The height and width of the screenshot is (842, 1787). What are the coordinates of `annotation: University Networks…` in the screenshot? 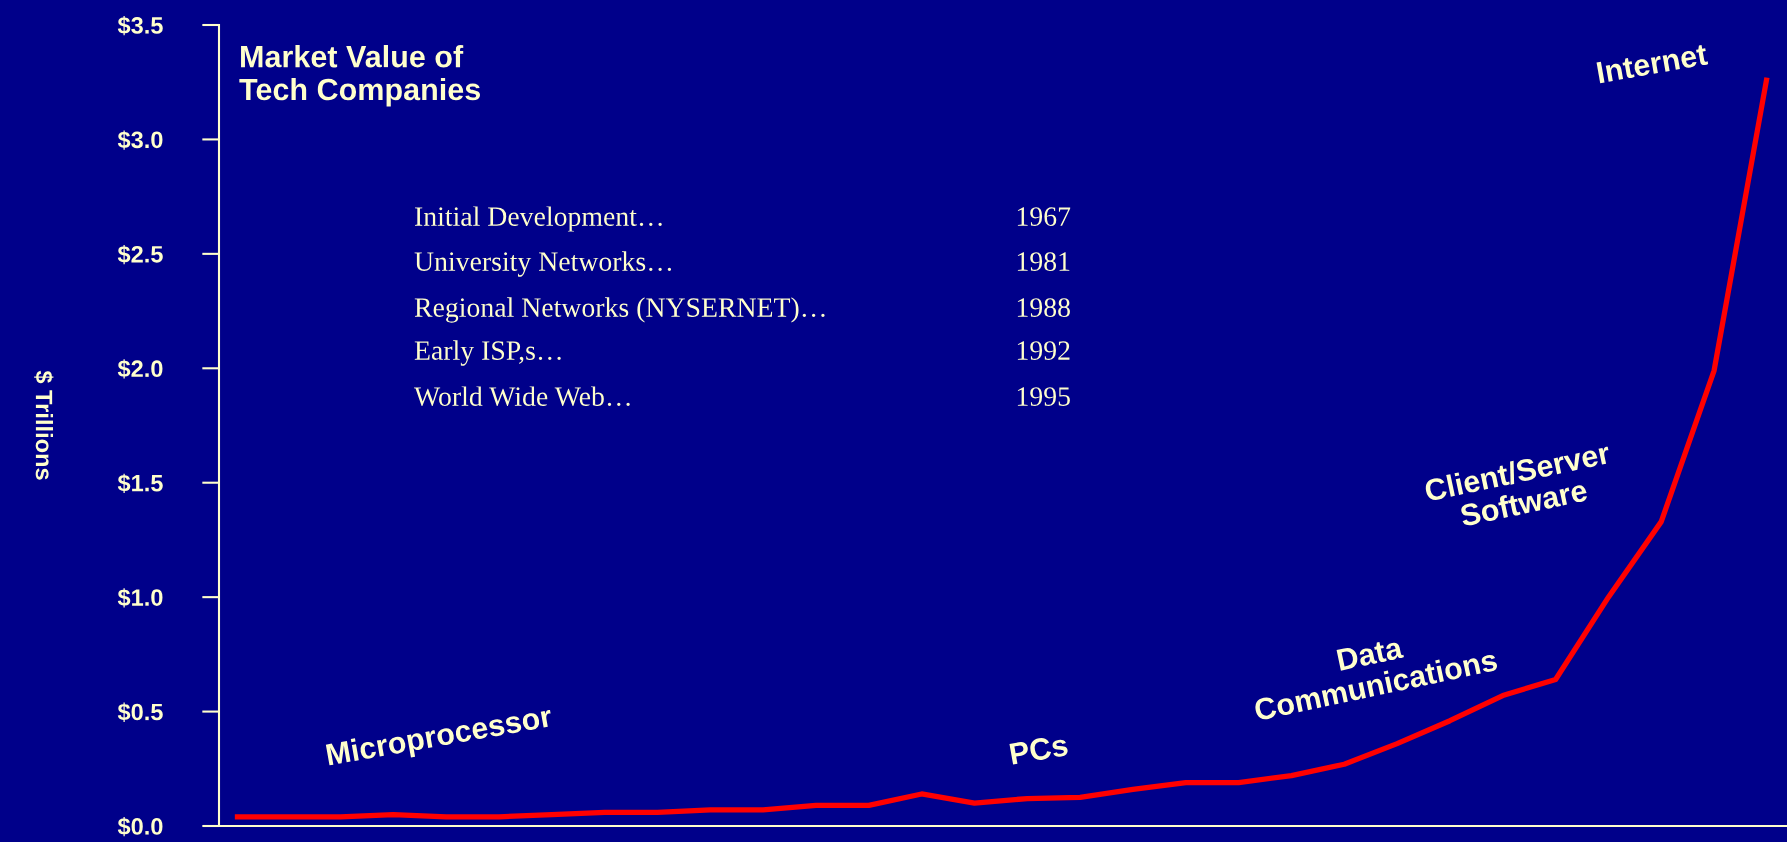 It's located at (543, 264).